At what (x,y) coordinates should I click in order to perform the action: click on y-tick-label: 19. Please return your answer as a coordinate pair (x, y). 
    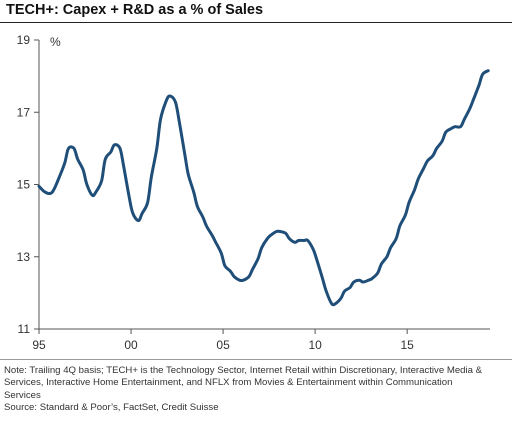
    Looking at the image, I should click on (24, 40).